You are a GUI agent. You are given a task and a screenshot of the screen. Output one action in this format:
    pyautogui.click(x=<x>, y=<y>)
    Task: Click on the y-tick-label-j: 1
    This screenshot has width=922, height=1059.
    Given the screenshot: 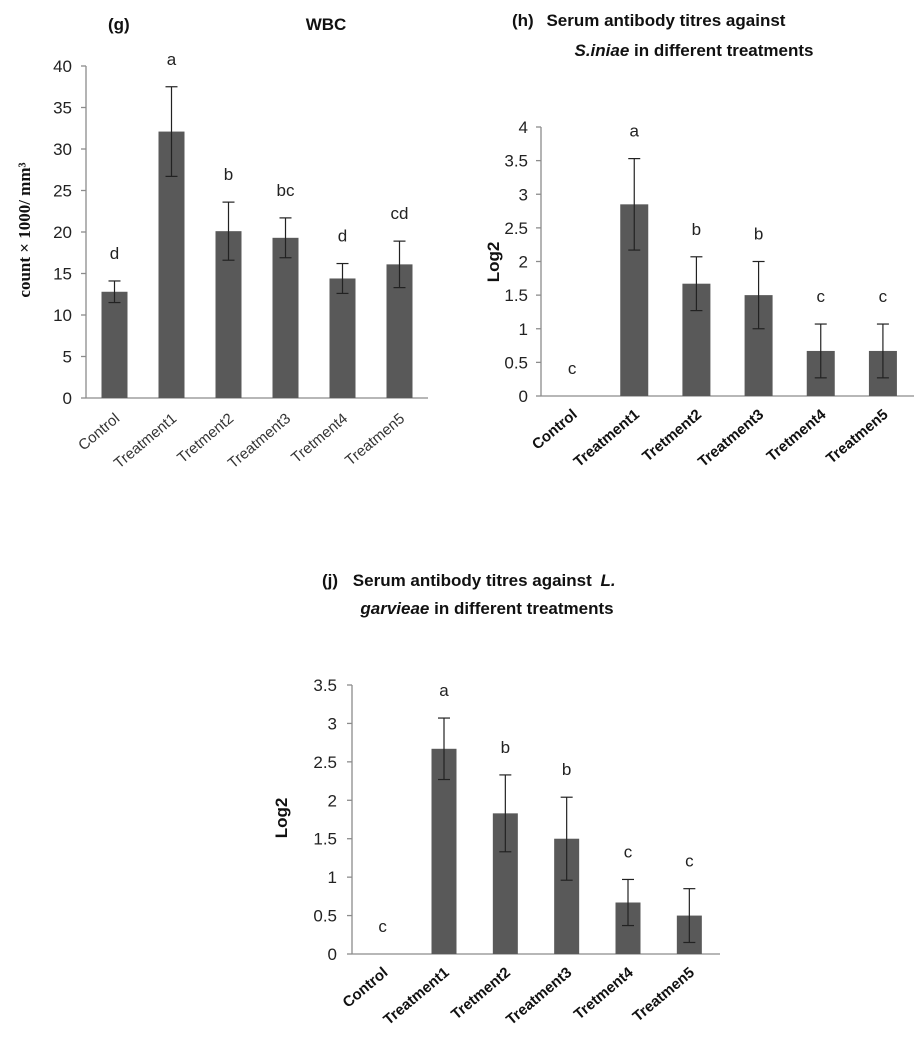 What is the action you would take?
    pyautogui.click(x=332, y=877)
    